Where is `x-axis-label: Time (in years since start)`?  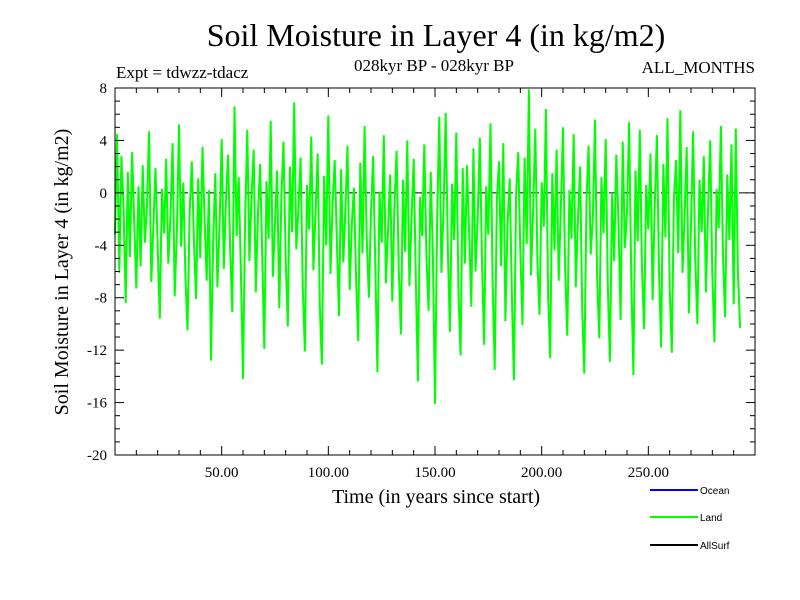 x-axis-label: Time (in years since start) is located at coordinates (436, 497).